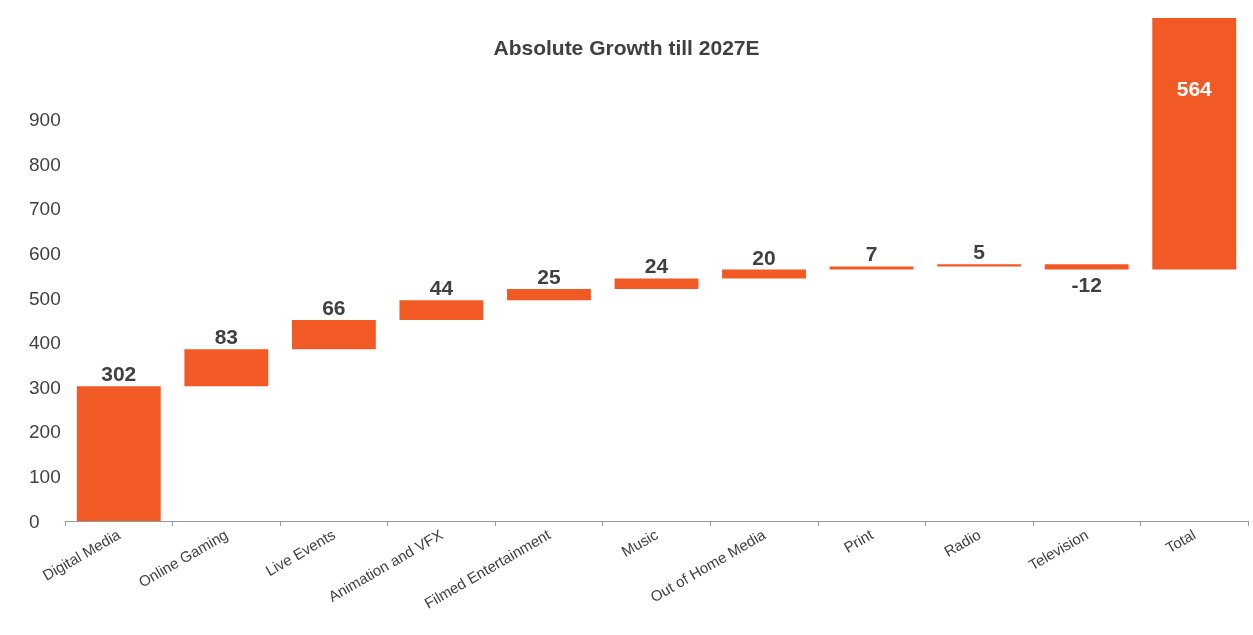  What do you see at coordinates (45, 253) in the screenshot?
I see `y-tick-label: 600` at bounding box center [45, 253].